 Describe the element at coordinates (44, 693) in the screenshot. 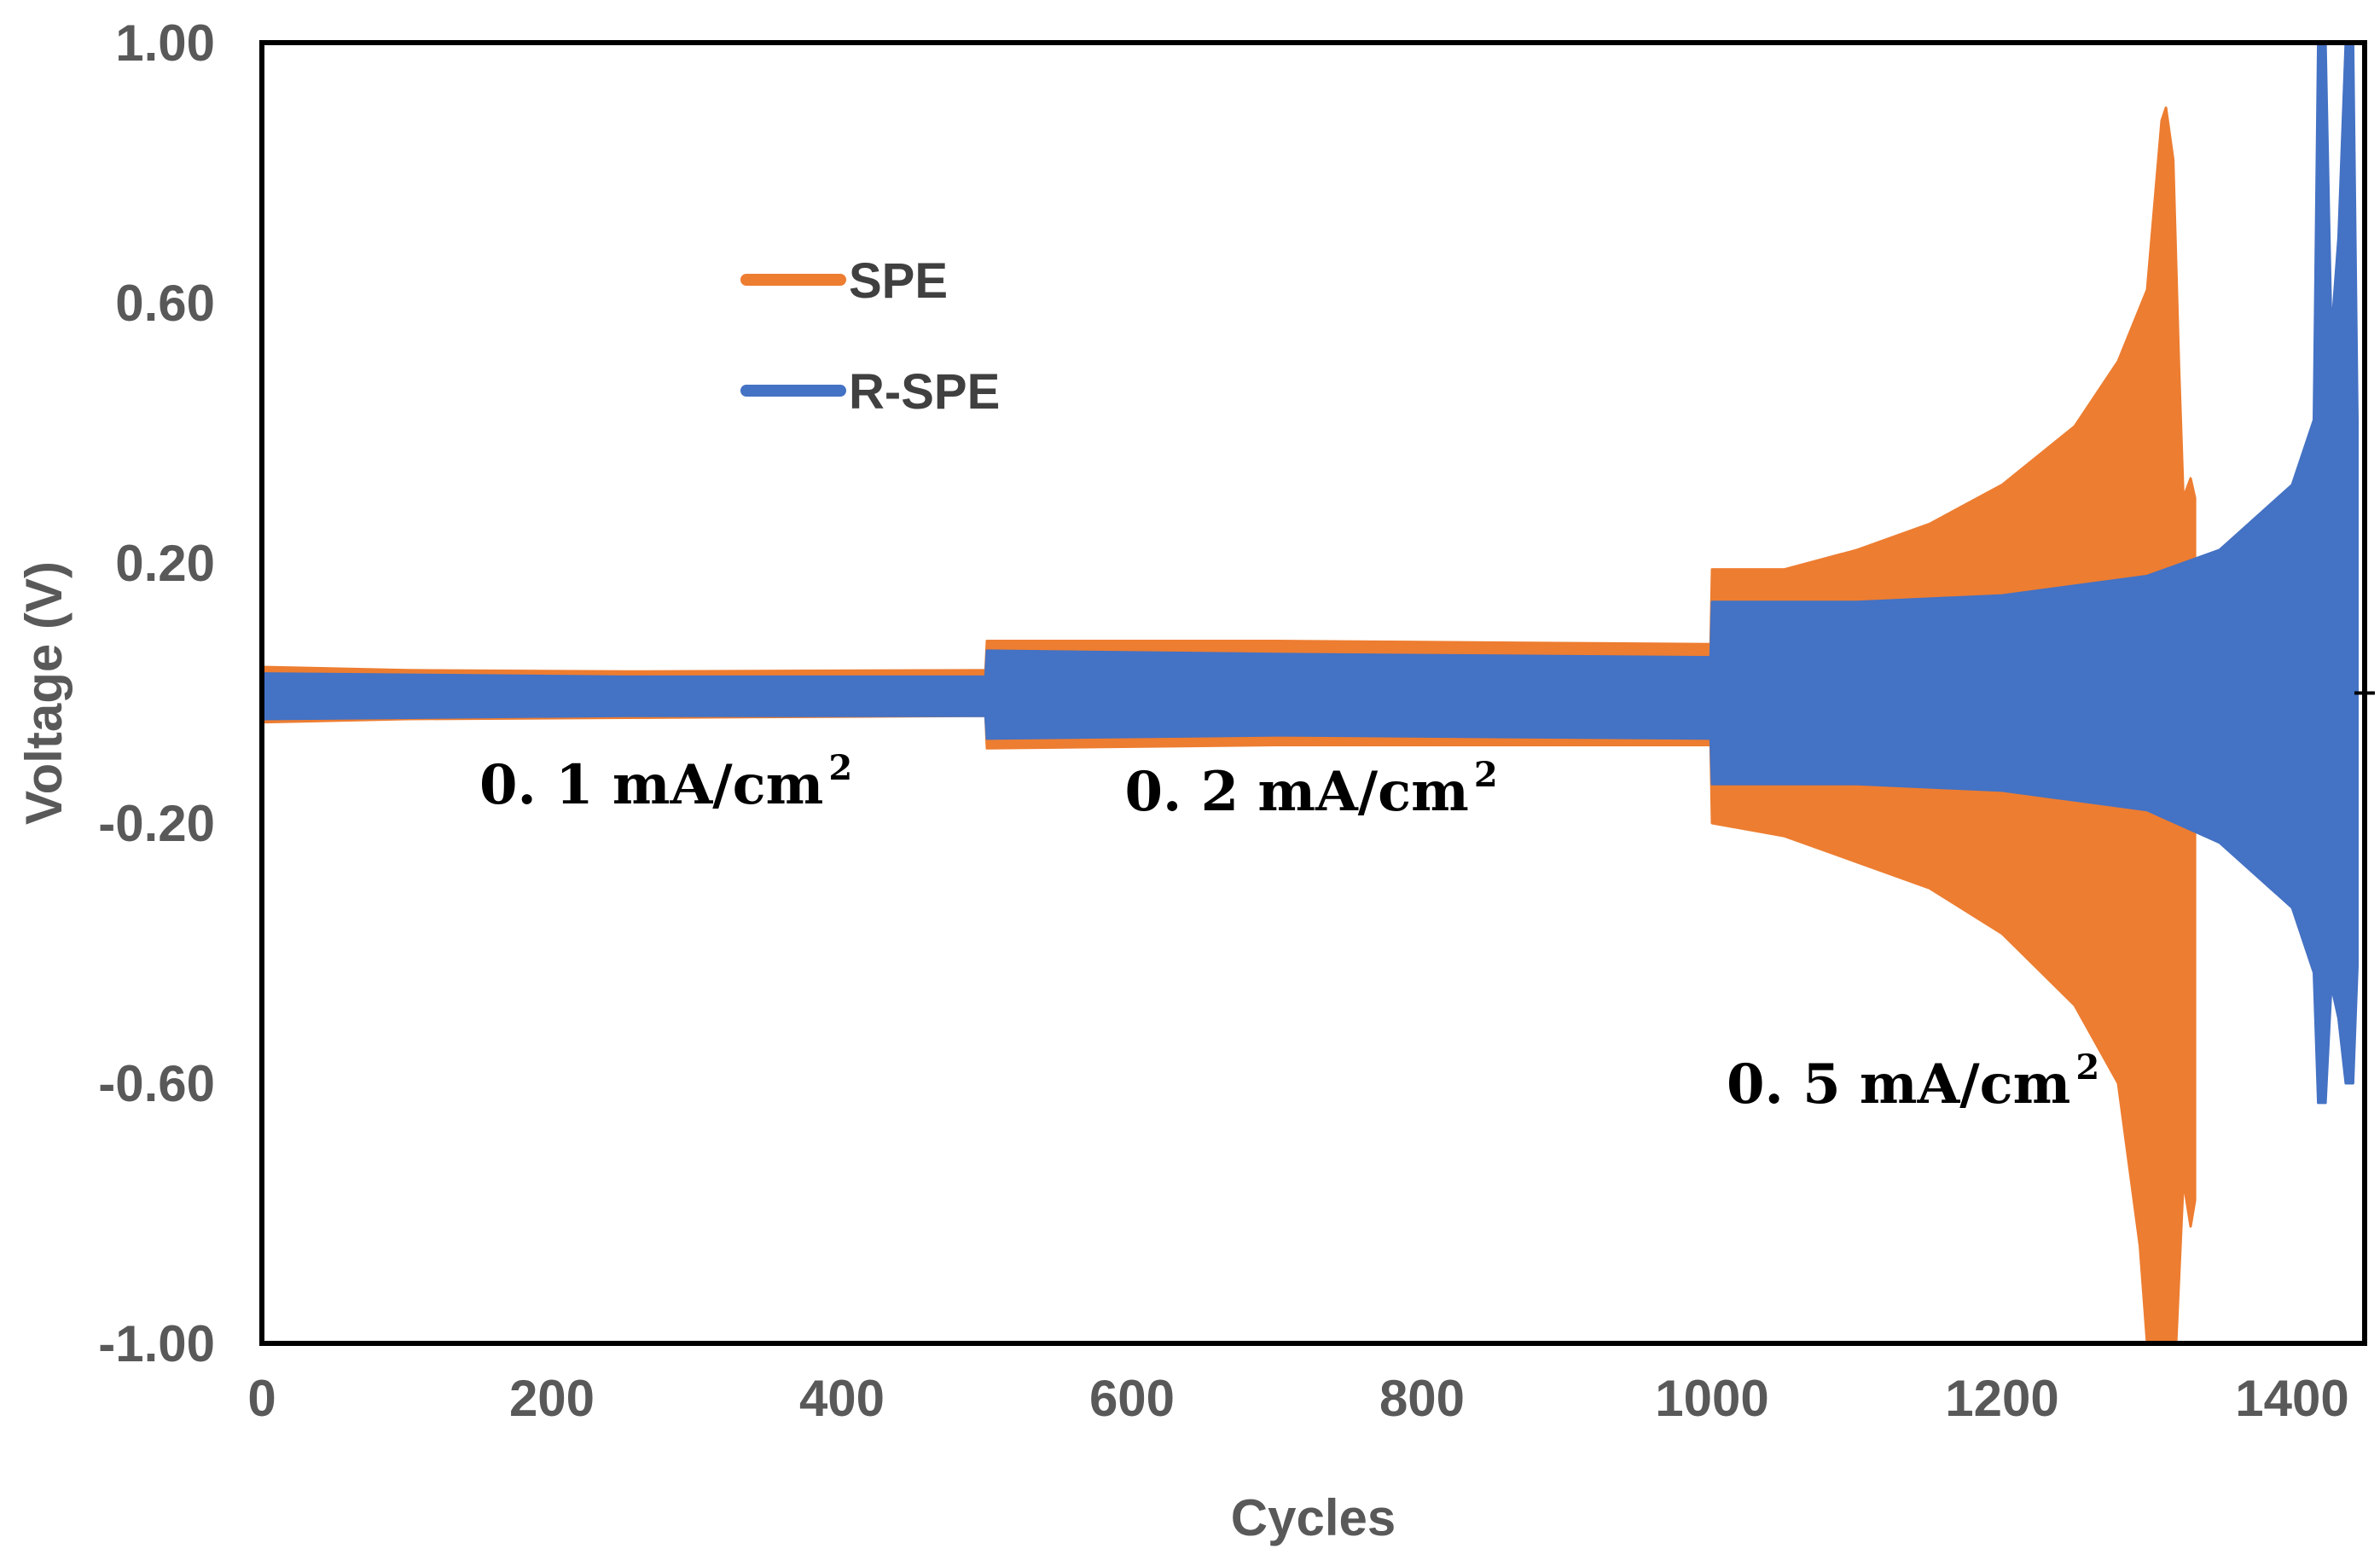

I see `y-axis-title: Voltage (V)` at that location.